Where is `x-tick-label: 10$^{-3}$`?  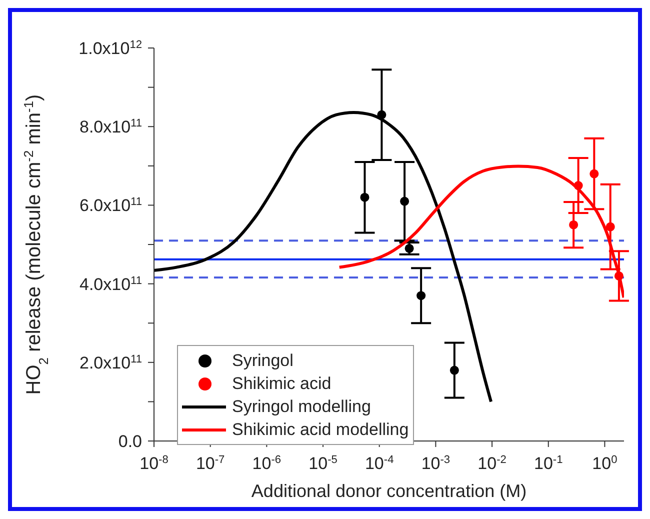
x-tick-label: 10$^{-3}$ is located at coordinates (435, 463).